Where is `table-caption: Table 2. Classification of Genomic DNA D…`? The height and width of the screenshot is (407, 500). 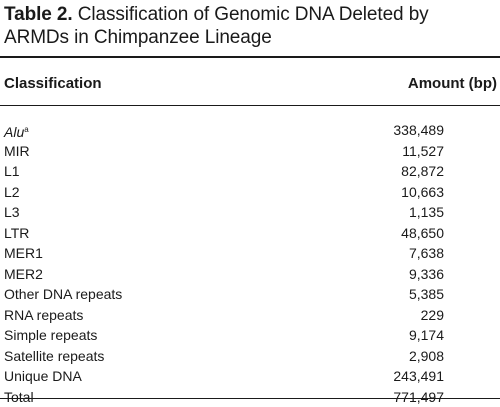
table-caption: Table 2. Classification of Genomic DNA D… is located at coordinates (249, 26).